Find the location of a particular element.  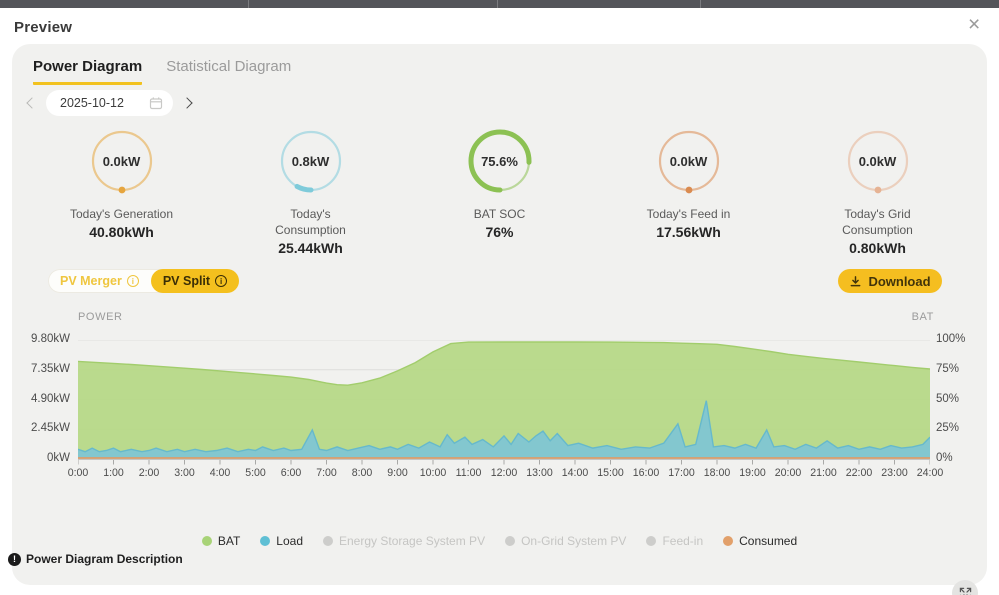

gauge-label: Today's Feed in is located at coordinates (688, 214).